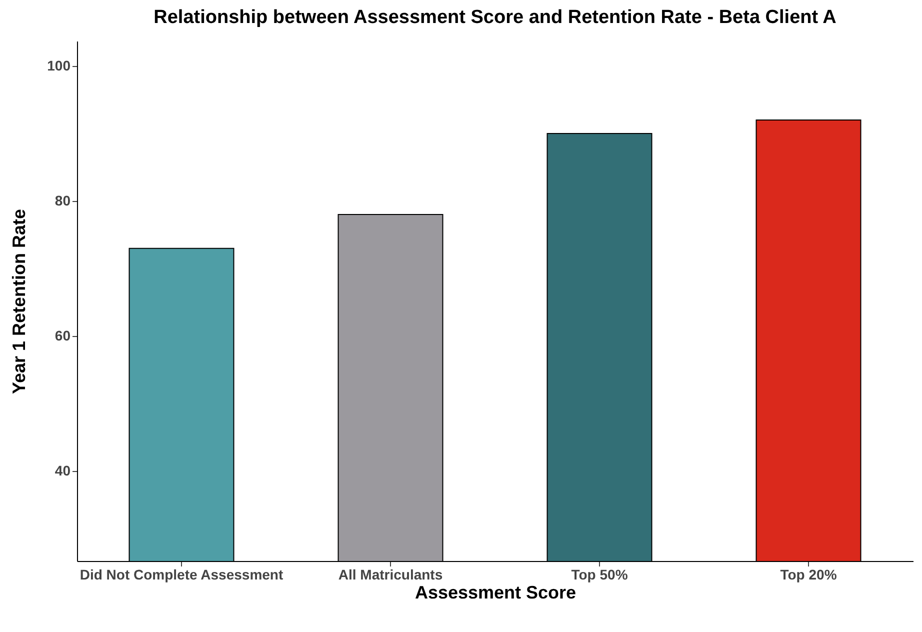 This screenshot has width=922, height=632. I want to click on x-tick-label: Did Not Complete Assessment, so click(182, 574).